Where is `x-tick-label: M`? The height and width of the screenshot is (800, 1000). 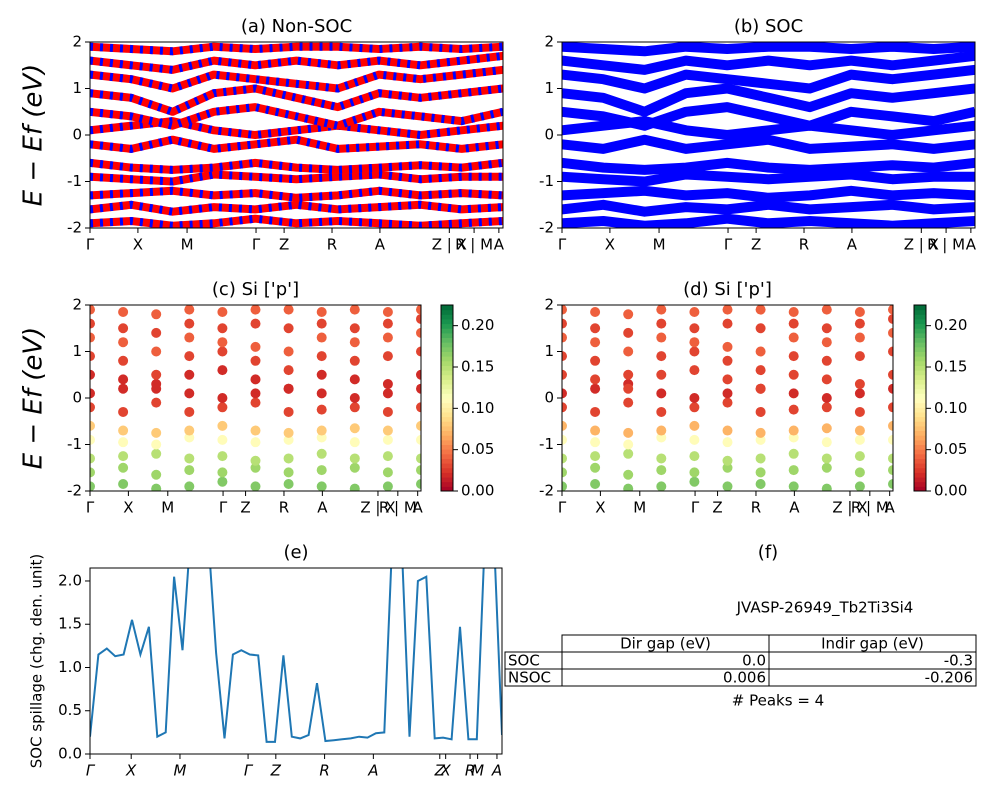
x-tick-label: M is located at coordinates (187, 245).